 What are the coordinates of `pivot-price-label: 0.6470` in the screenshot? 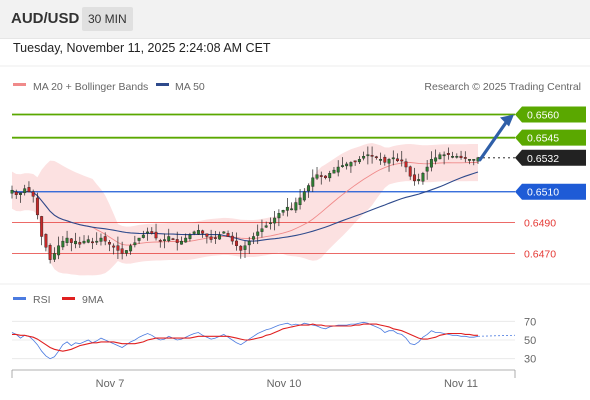 It's located at (540, 254).